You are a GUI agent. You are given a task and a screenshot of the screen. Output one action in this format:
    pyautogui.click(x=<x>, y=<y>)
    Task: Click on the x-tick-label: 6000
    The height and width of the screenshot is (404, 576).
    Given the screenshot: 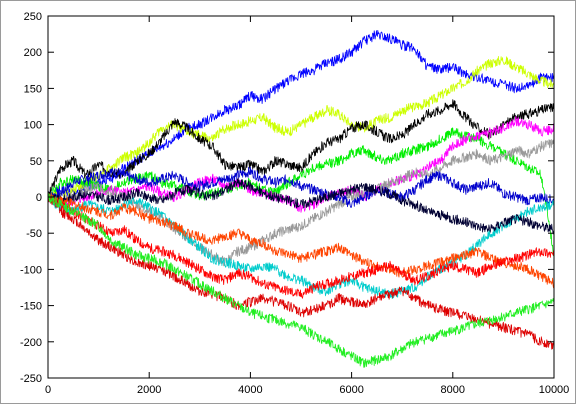 What is the action you would take?
    pyautogui.click(x=351, y=390)
    